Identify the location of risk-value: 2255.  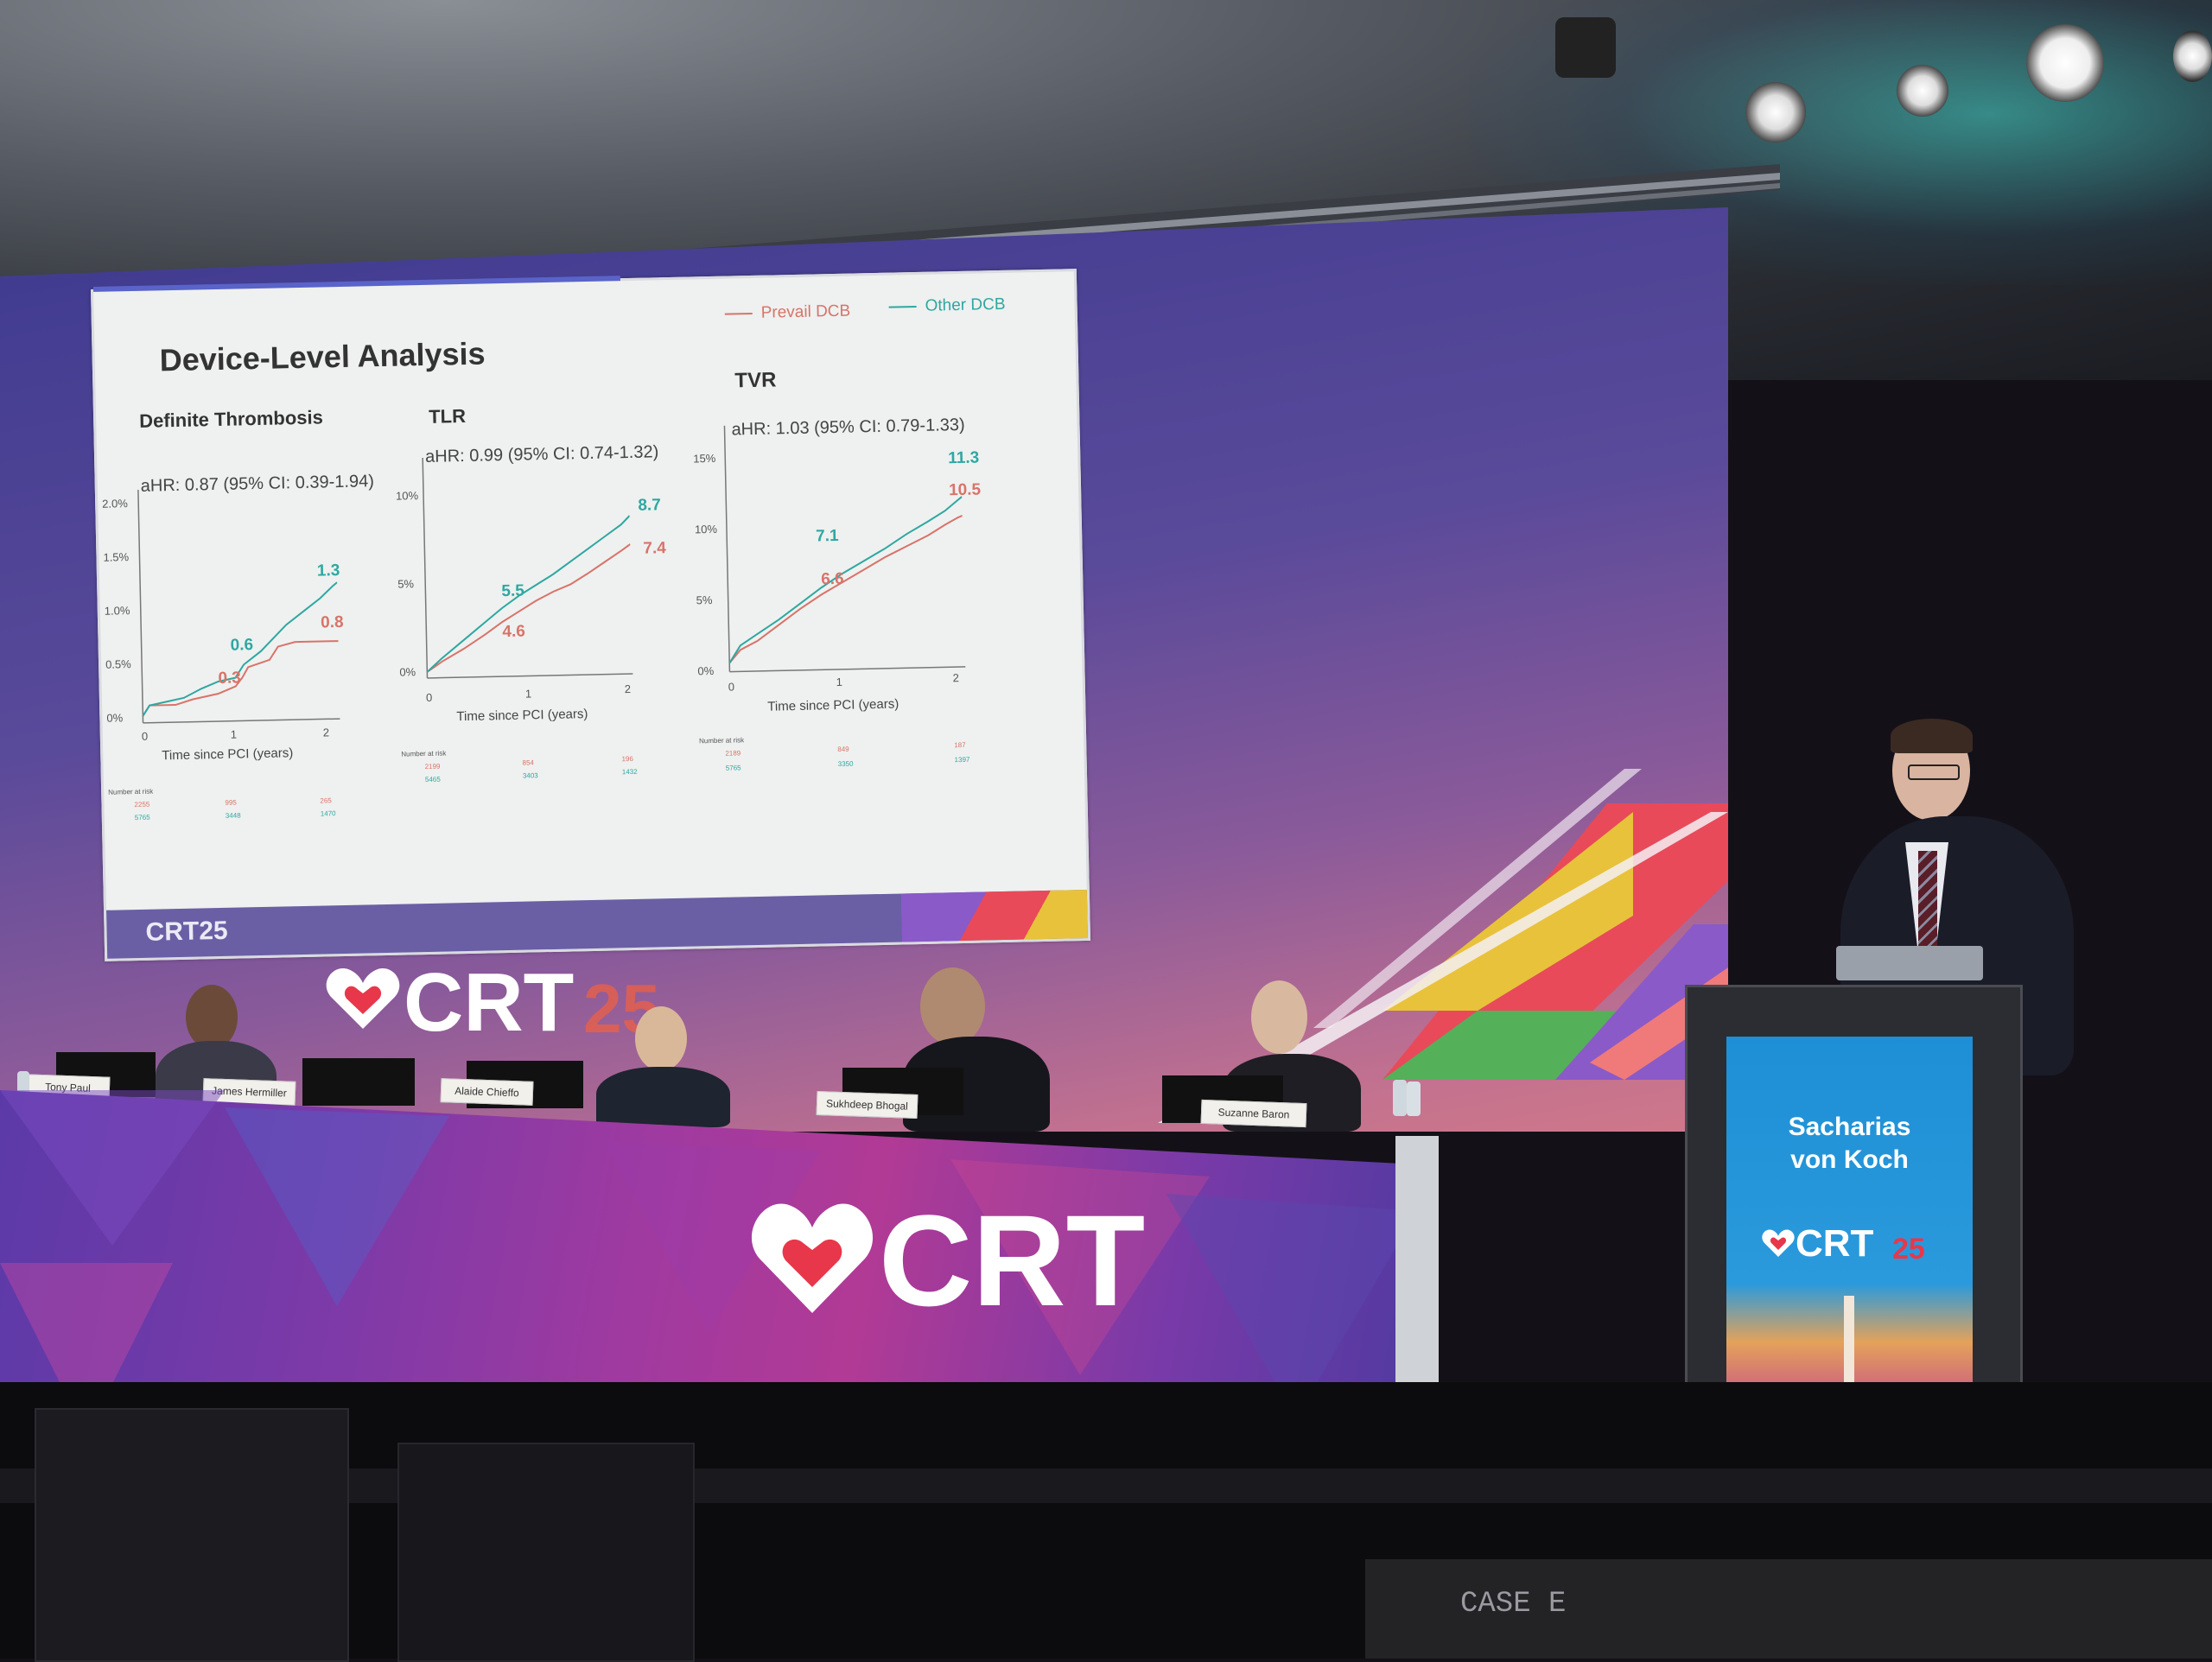
(142, 804).